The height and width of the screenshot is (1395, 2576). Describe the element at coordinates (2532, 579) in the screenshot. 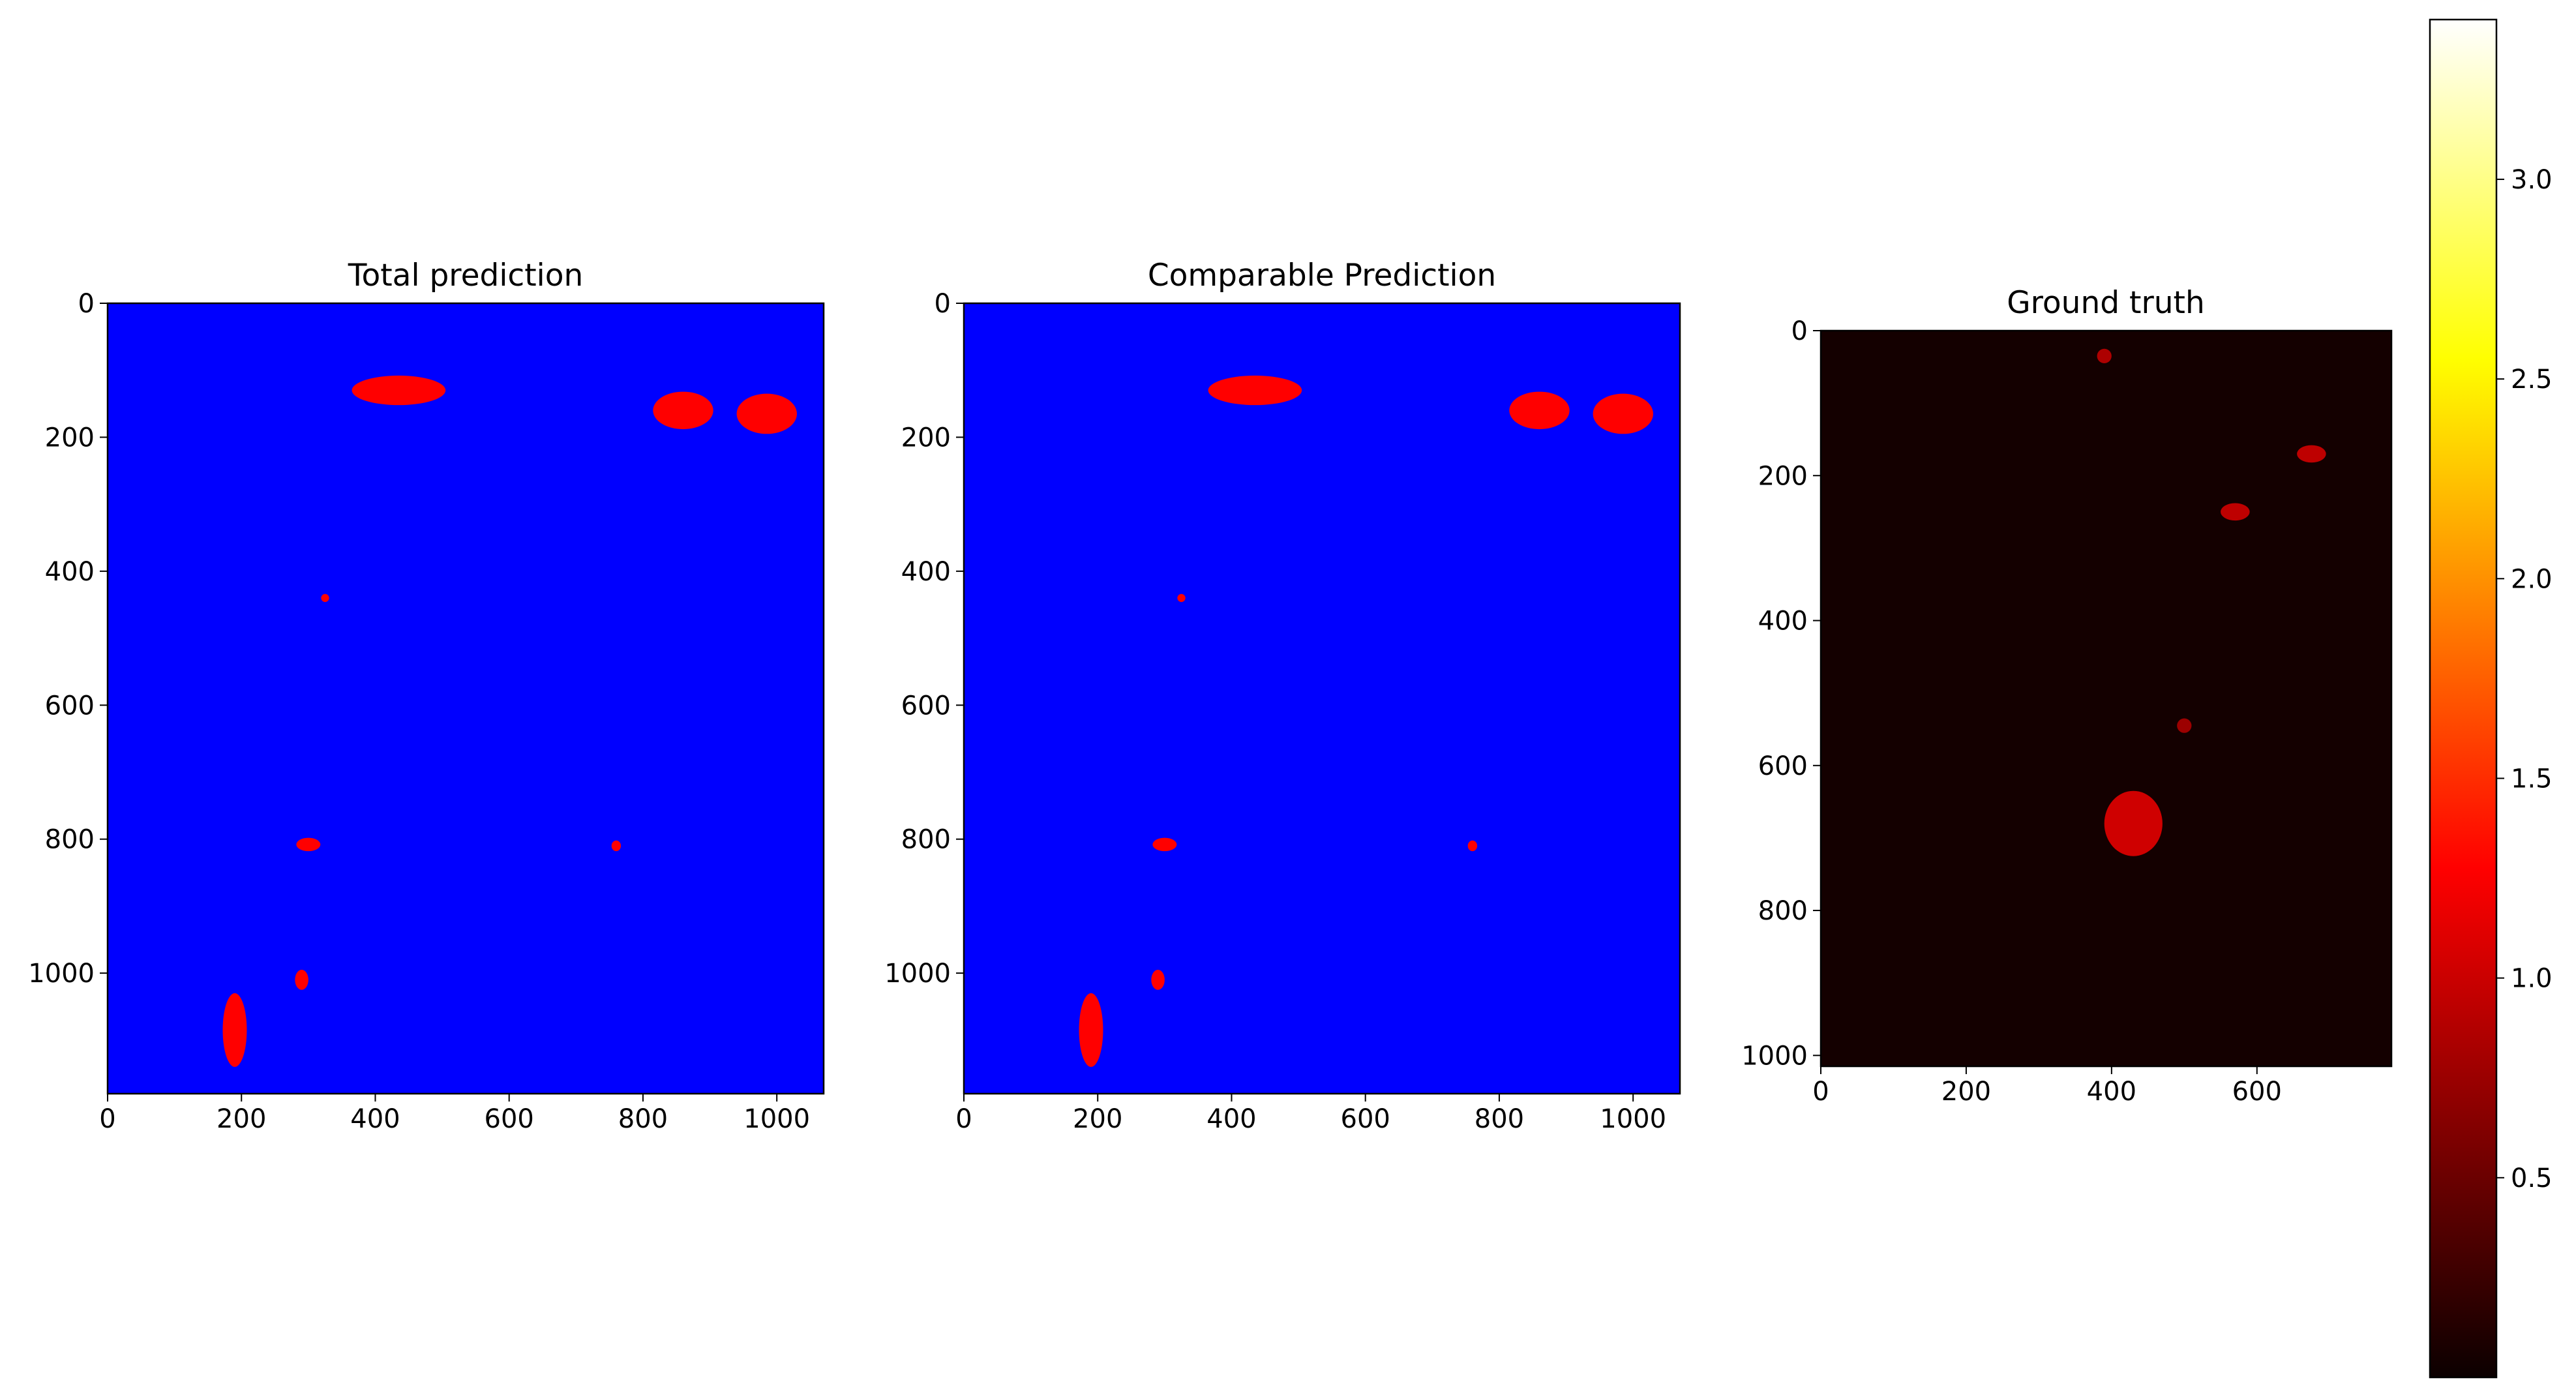

I see `colorbar-tick-label: 2.0` at that location.